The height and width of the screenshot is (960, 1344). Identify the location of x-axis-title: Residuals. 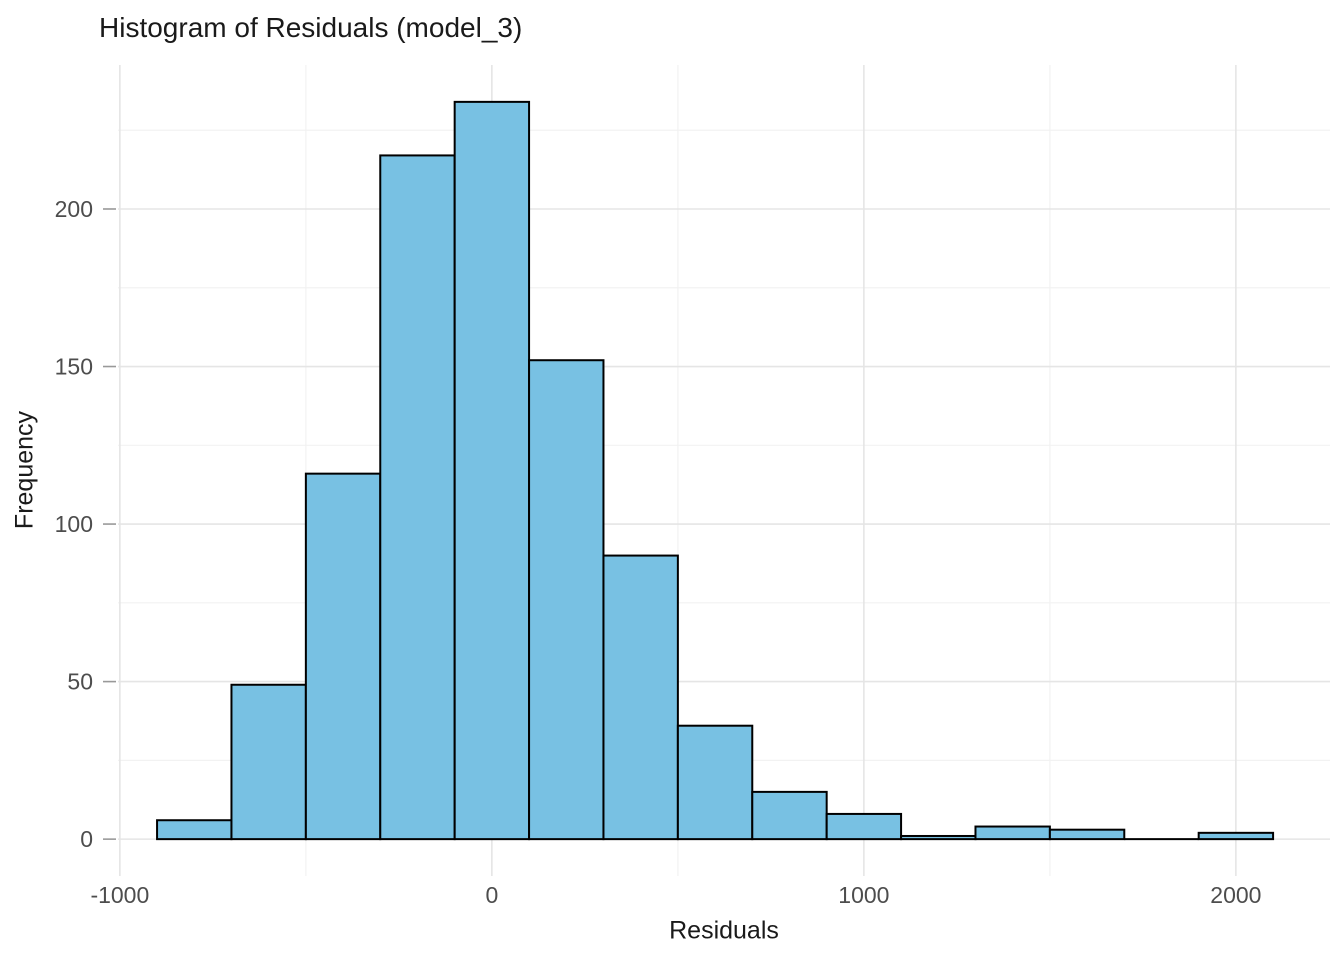
(724, 930).